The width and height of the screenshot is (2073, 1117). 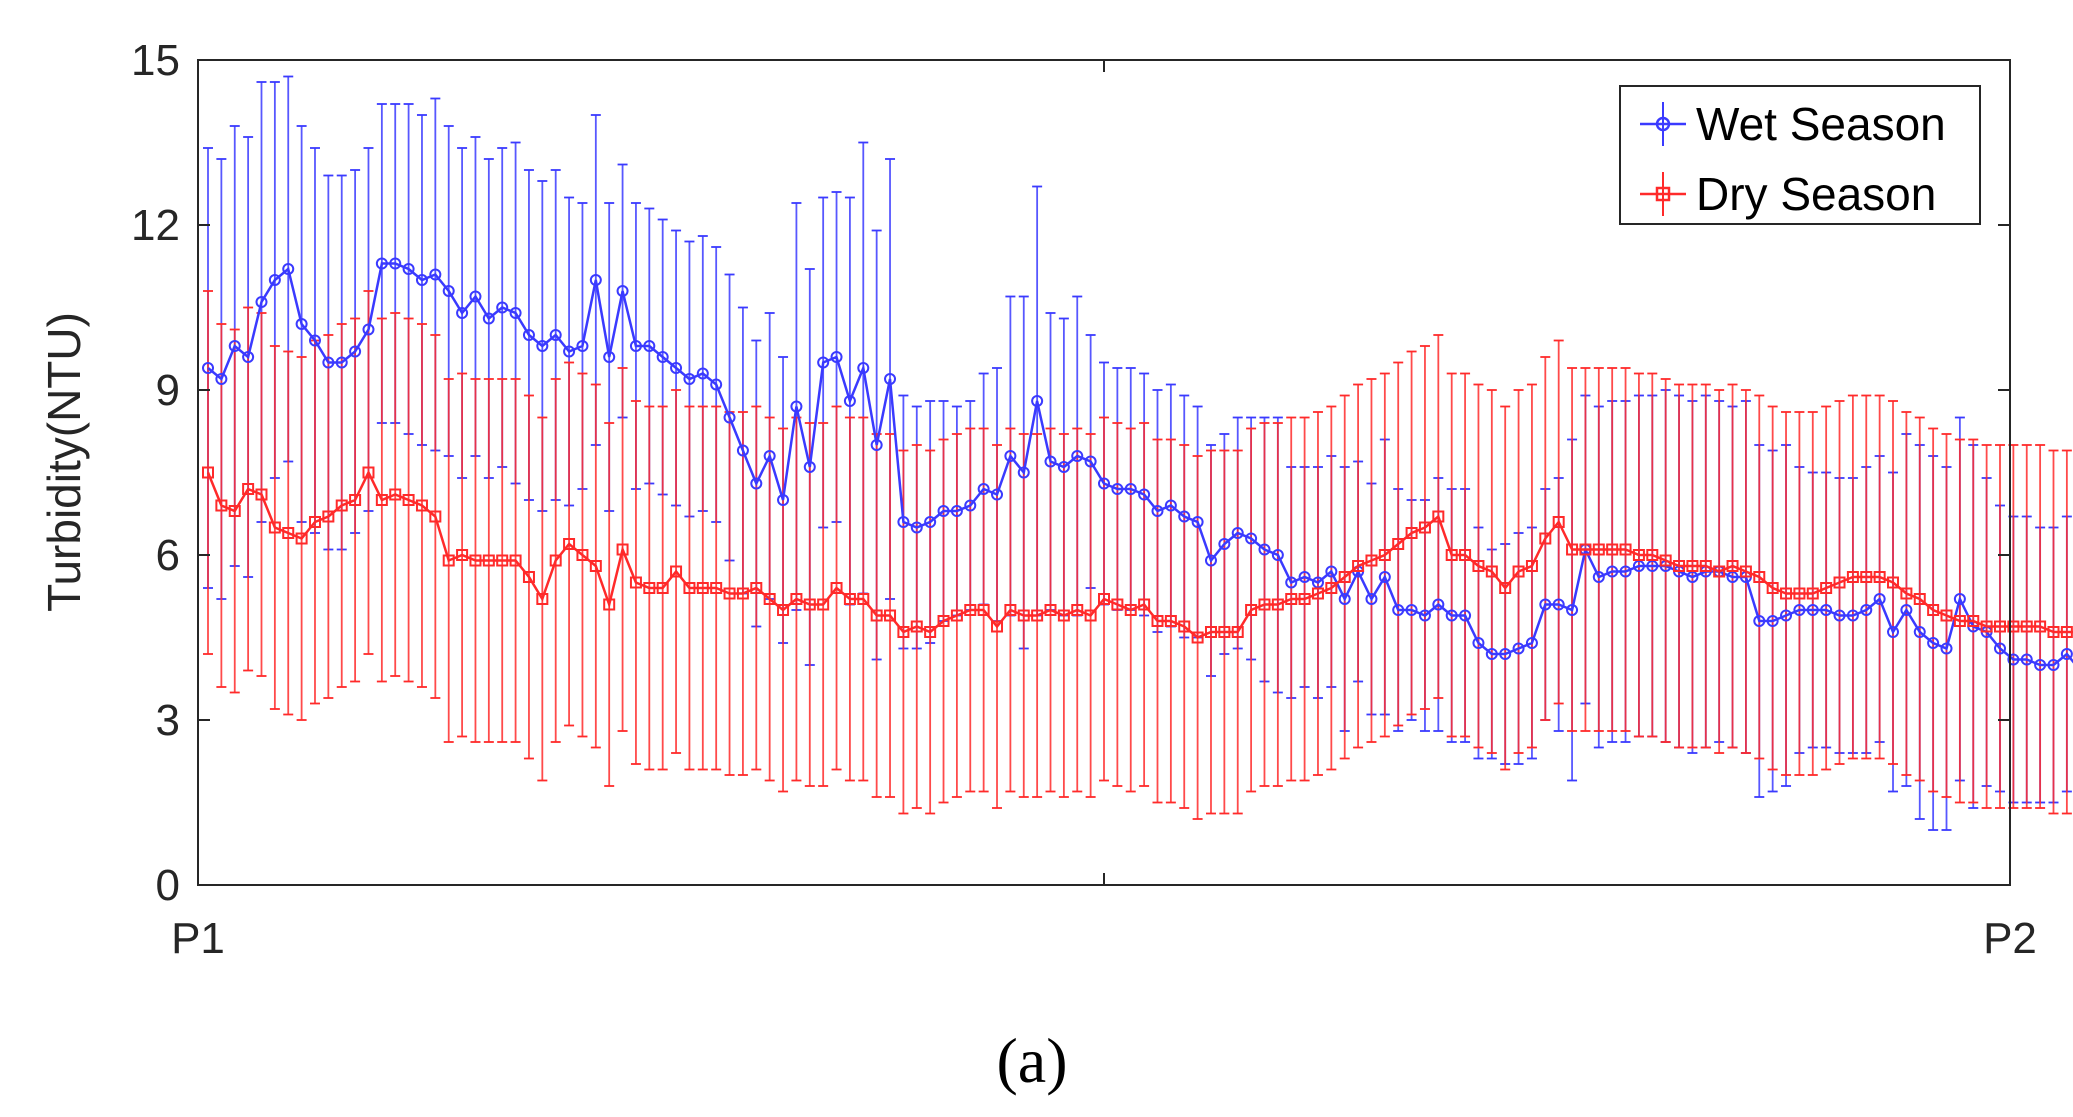 I want to click on figure-caption: (a), so click(x=1031, y=1060).